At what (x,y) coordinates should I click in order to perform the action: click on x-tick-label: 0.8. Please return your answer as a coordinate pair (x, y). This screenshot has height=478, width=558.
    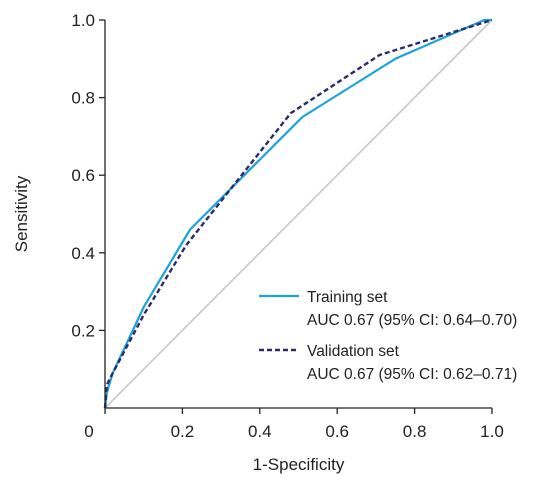
    Looking at the image, I should click on (415, 431).